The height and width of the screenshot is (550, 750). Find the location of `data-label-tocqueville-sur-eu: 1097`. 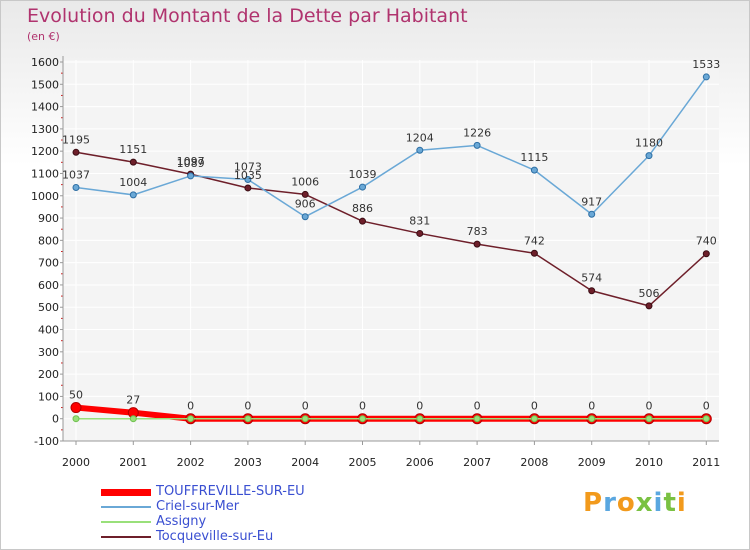

data-label-tocqueville-sur-eu: 1097 is located at coordinates (191, 161).